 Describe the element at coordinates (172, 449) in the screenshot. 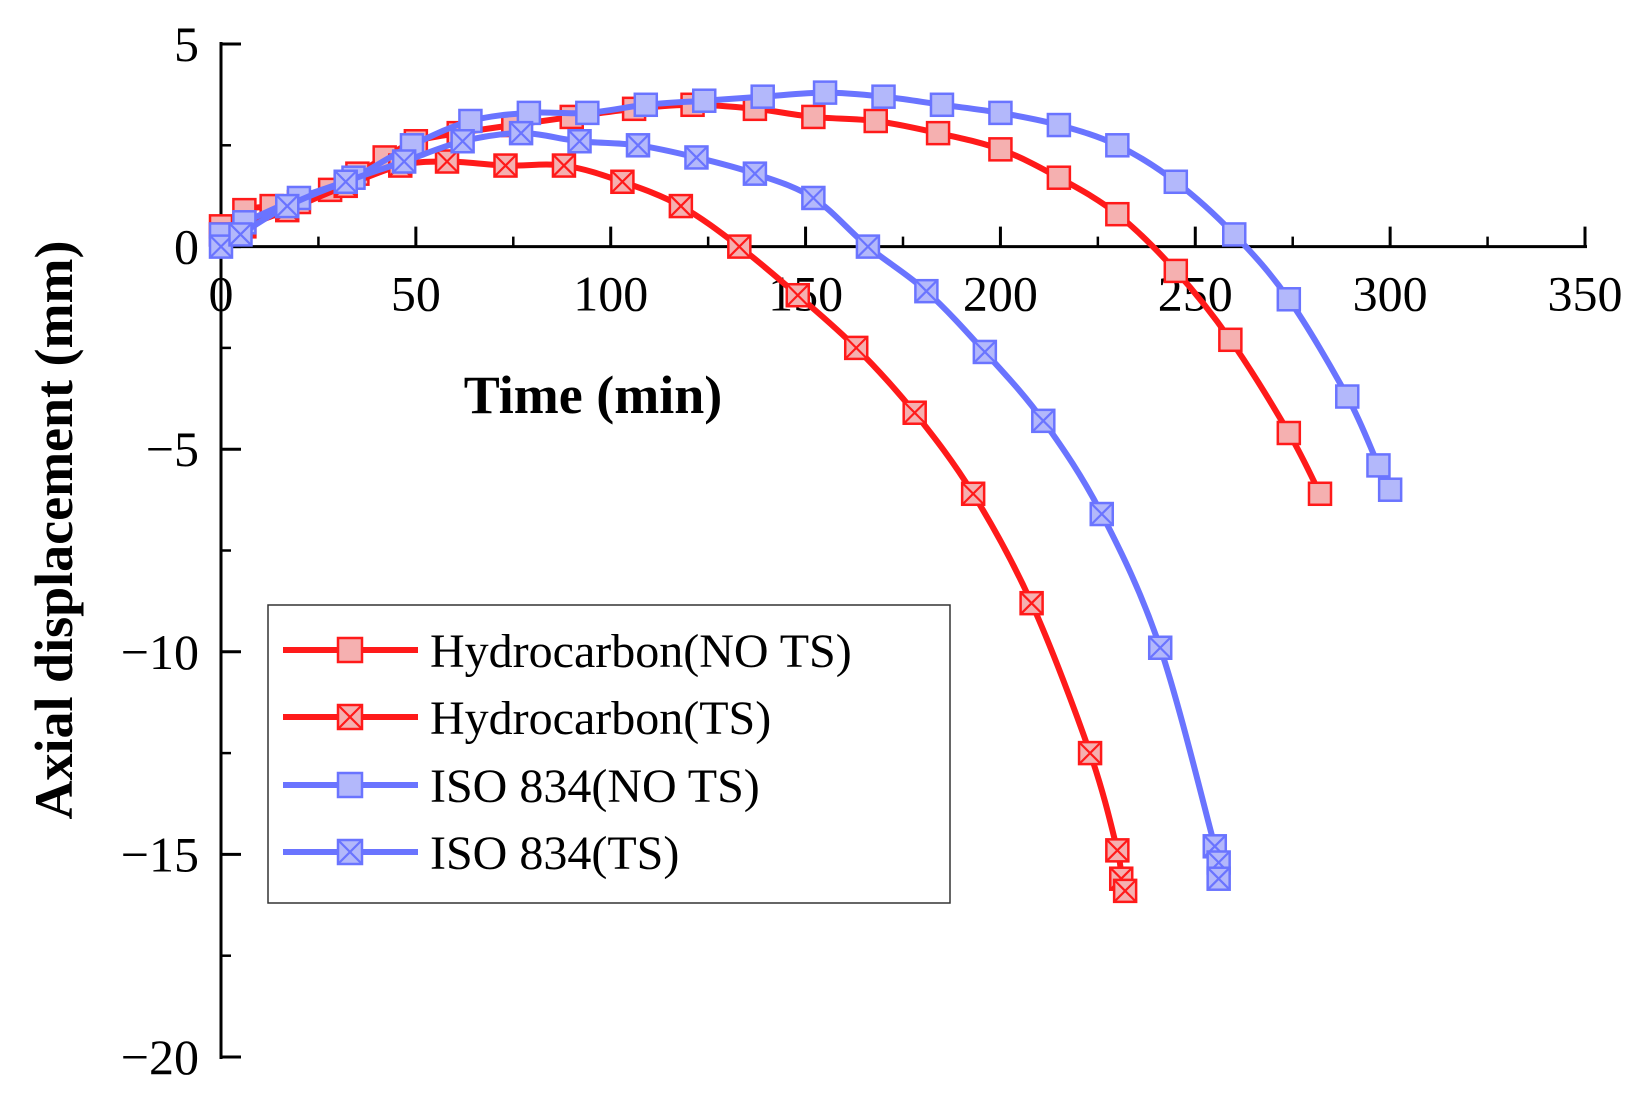

I see `y-tick-label: −5` at that location.